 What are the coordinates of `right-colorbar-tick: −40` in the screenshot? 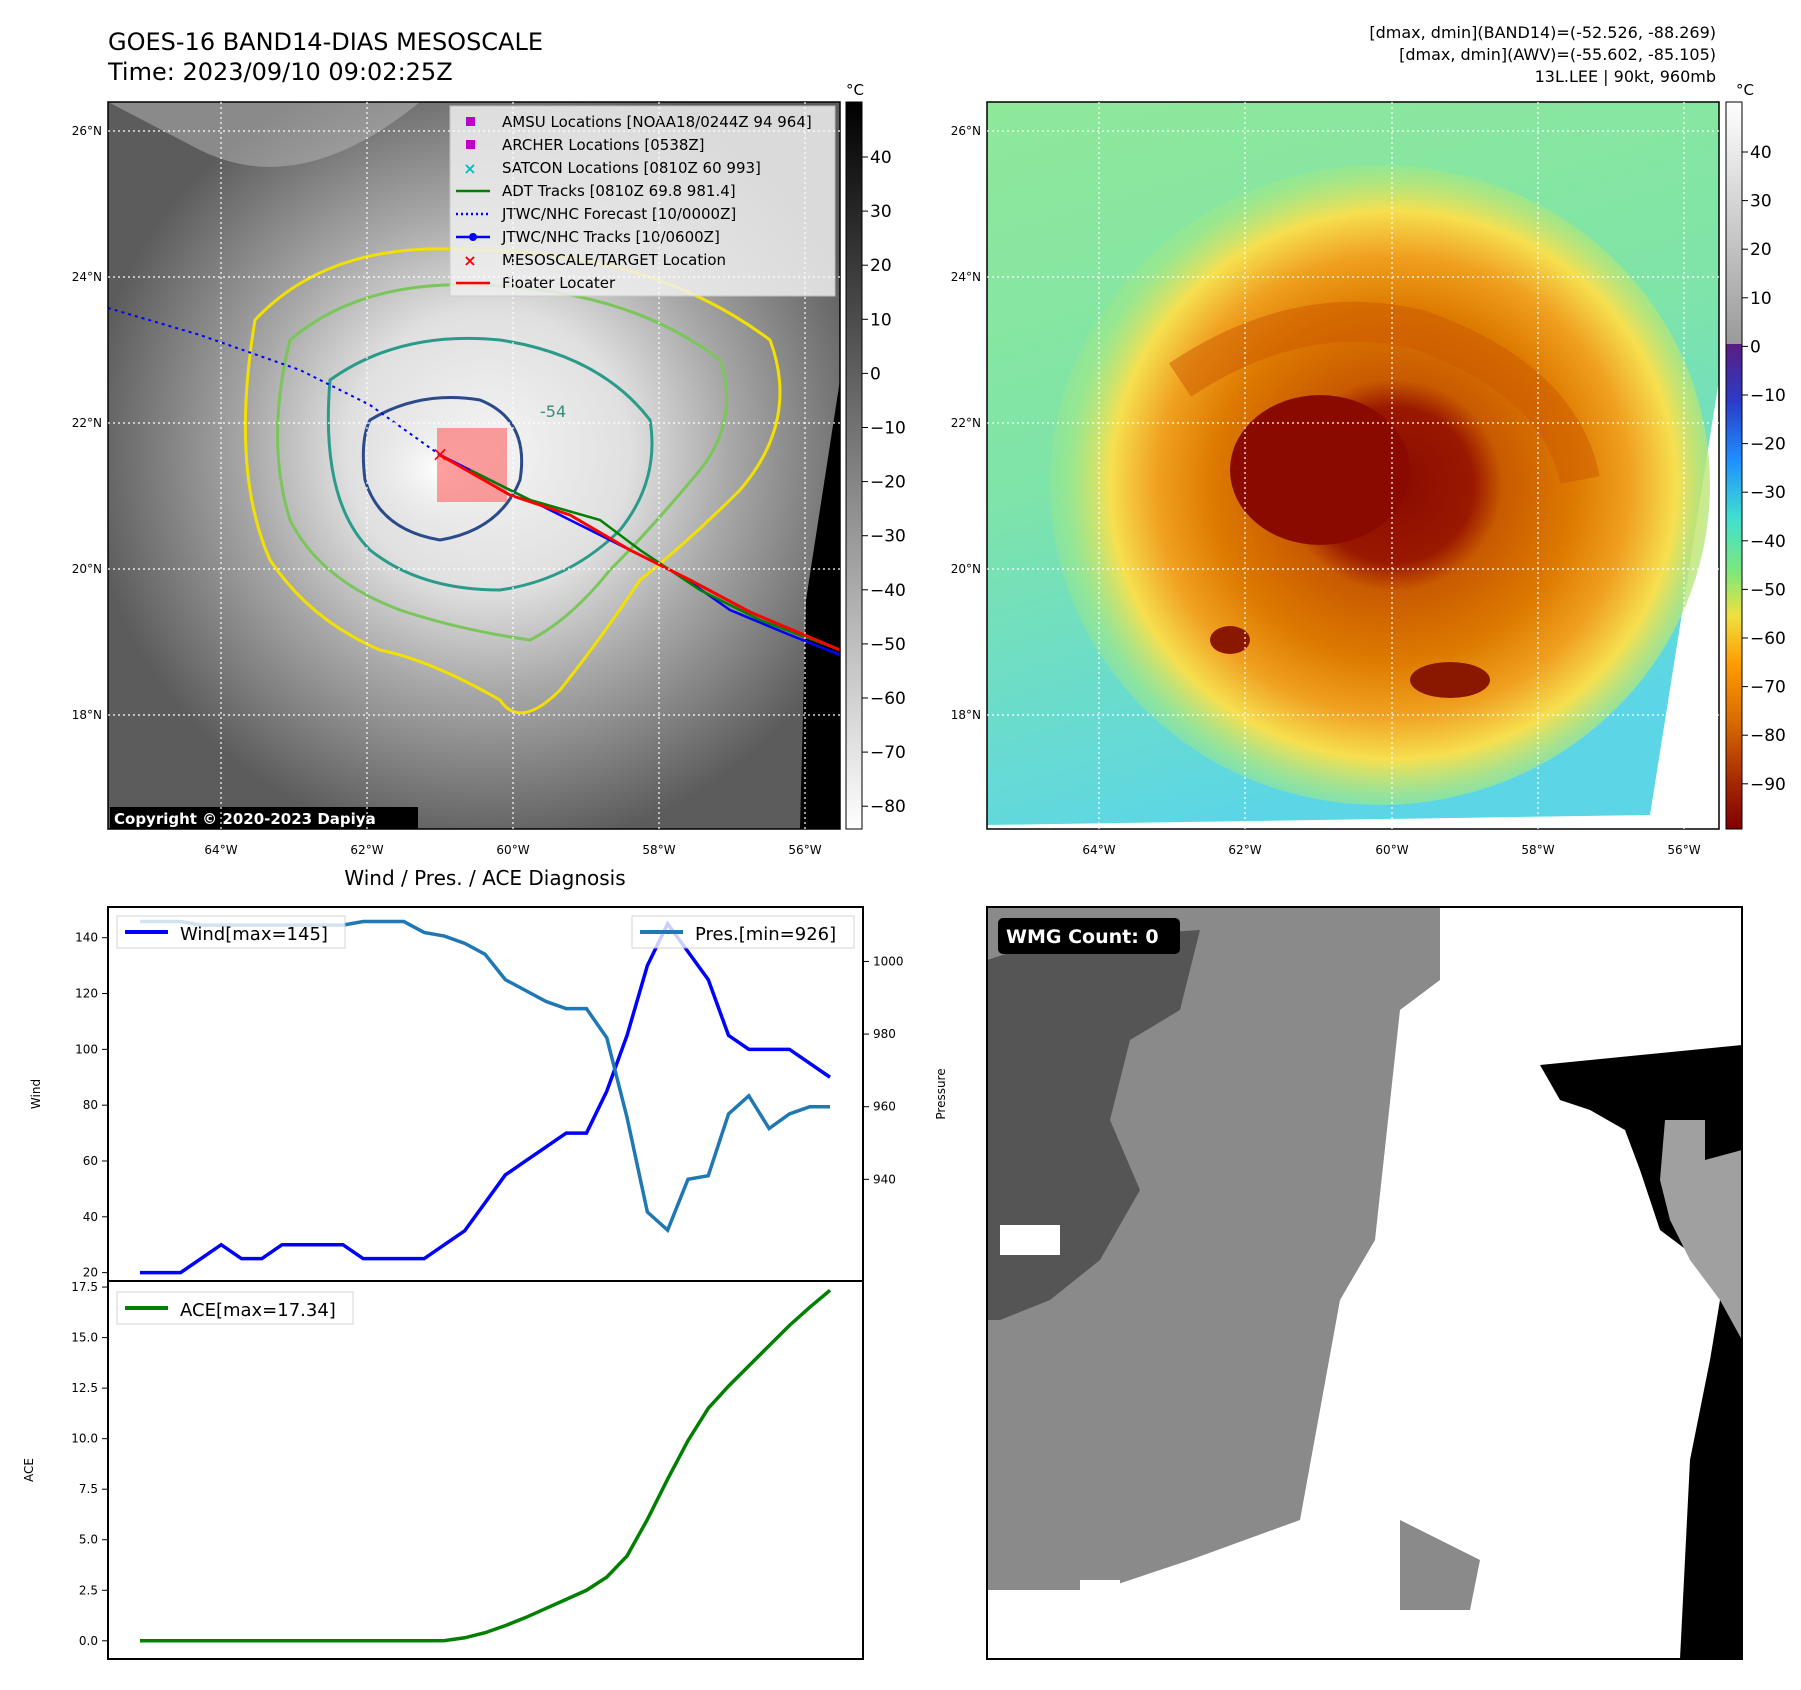 It's located at (1768, 542).